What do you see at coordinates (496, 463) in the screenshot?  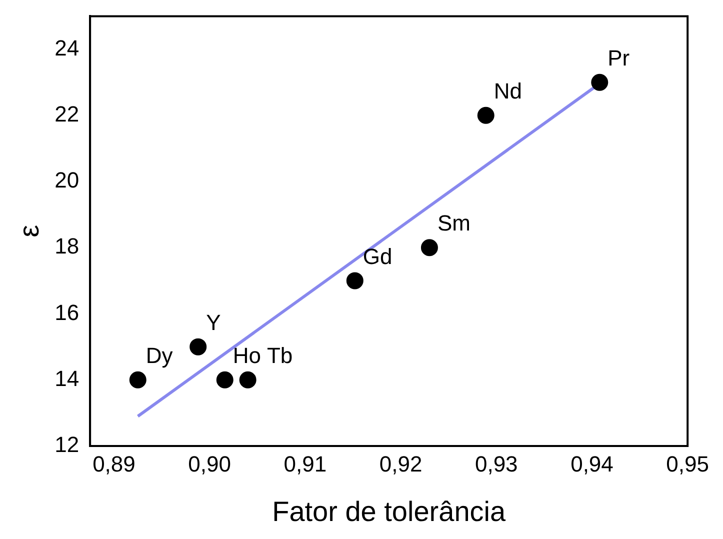 I see `x-tick-label: 0,93` at bounding box center [496, 463].